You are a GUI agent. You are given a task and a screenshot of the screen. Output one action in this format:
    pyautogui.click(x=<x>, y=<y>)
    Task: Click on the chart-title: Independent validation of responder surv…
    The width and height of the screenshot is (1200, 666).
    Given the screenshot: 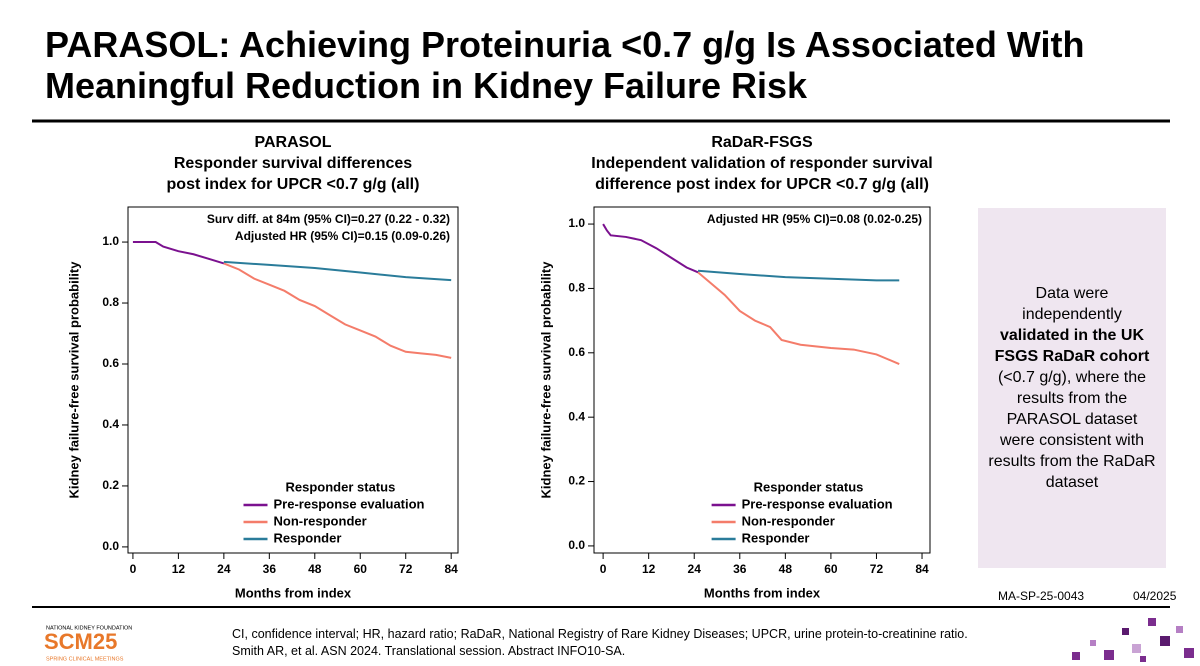 What is the action you would take?
    pyautogui.click(x=761, y=163)
    